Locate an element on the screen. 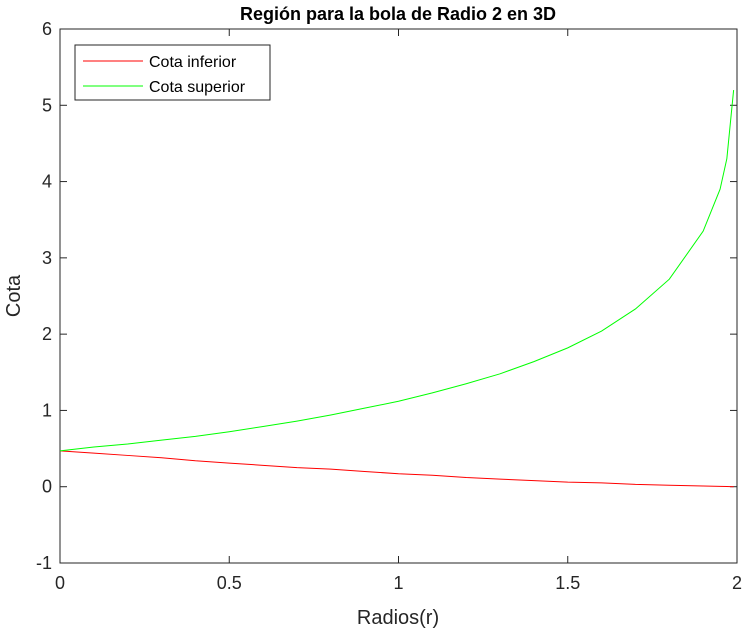 The width and height of the screenshot is (744, 636). x-tick-label: 1.5 is located at coordinates (567, 583).